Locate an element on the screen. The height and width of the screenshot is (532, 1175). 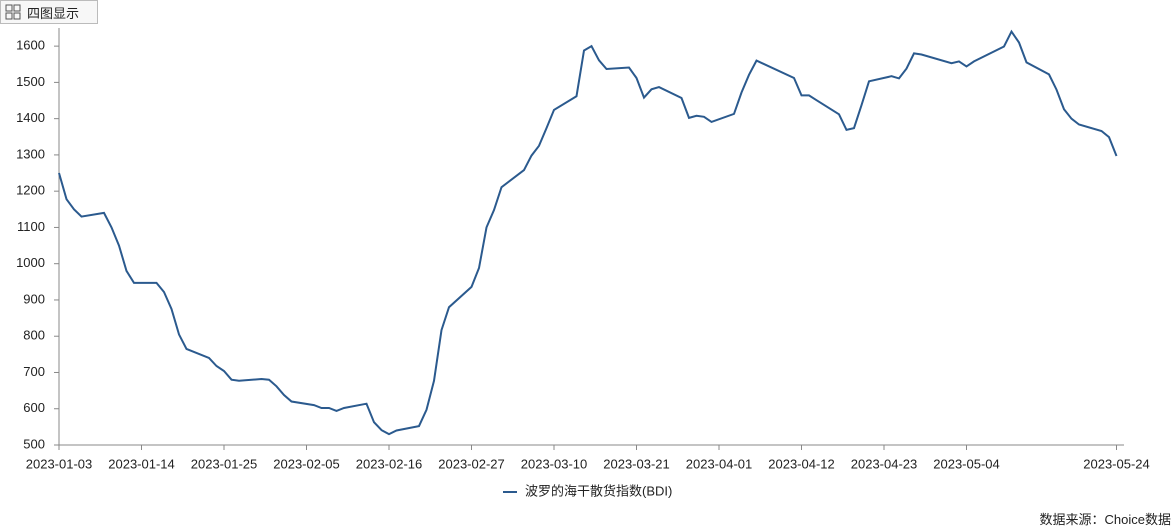
x-tick-label: 2023-03-21 is located at coordinates (636, 463).